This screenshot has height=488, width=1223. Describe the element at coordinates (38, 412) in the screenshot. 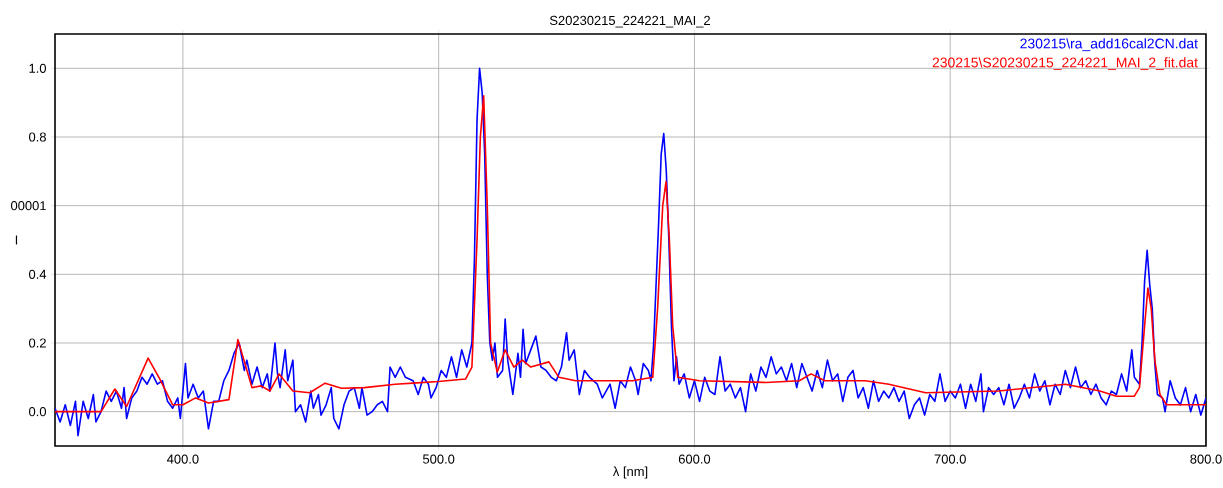

I see `y-tick-label: 0.0` at that location.